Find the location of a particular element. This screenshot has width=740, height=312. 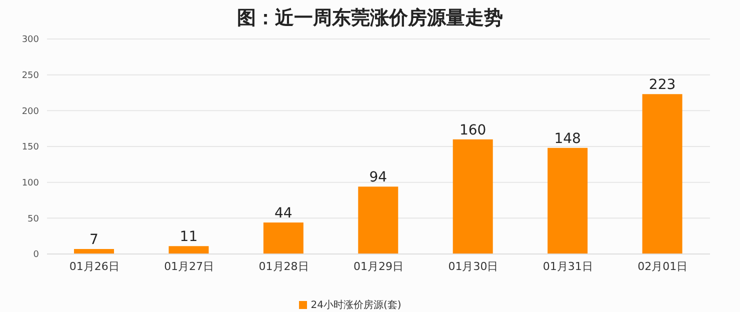

data-label: 148 is located at coordinates (567, 138).